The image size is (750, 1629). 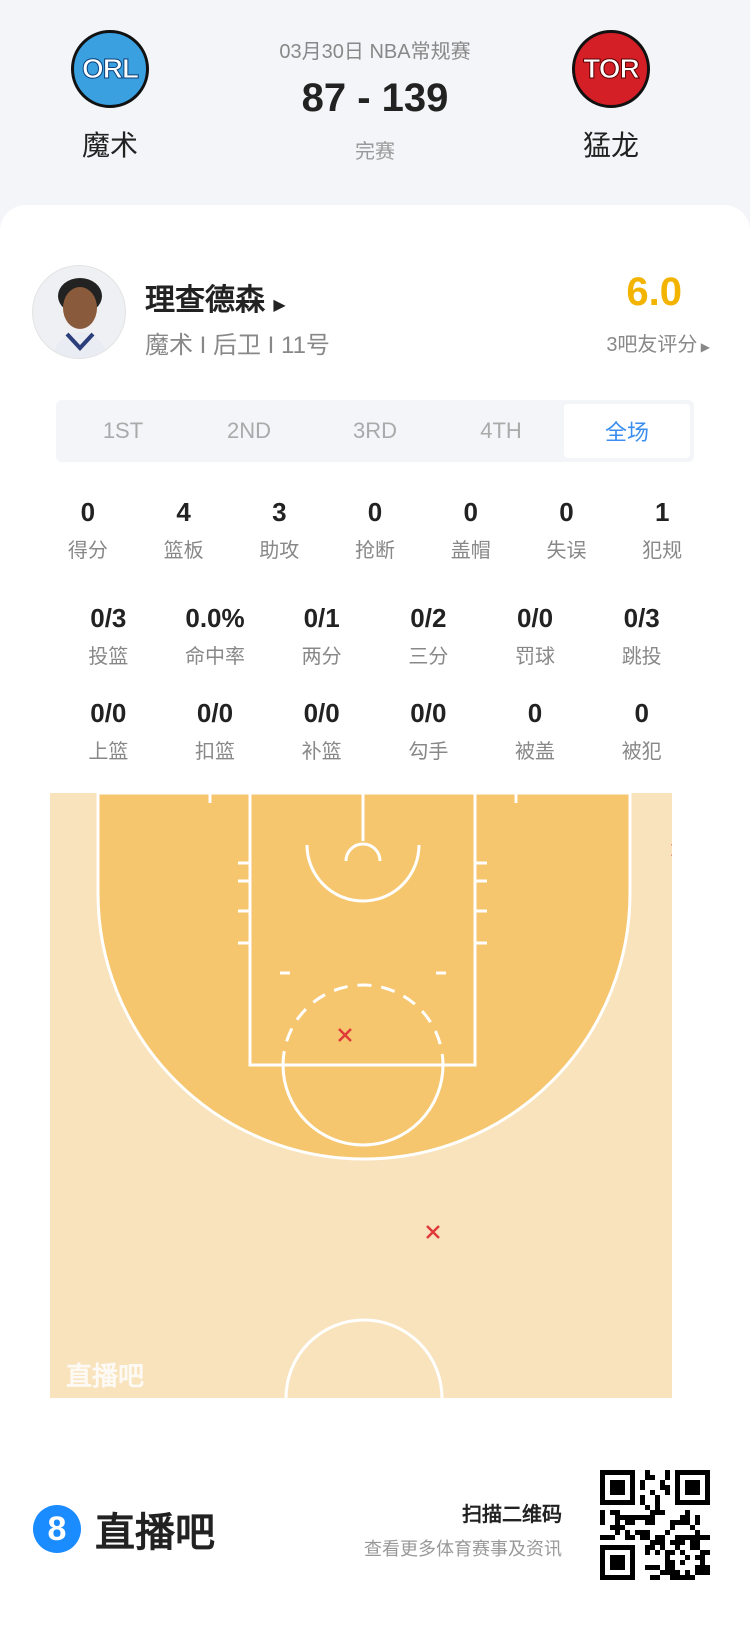 What do you see at coordinates (428, 731) in the screenshot?
I see `stat-hook: 0/0 勾手` at bounding box center [428, 731].